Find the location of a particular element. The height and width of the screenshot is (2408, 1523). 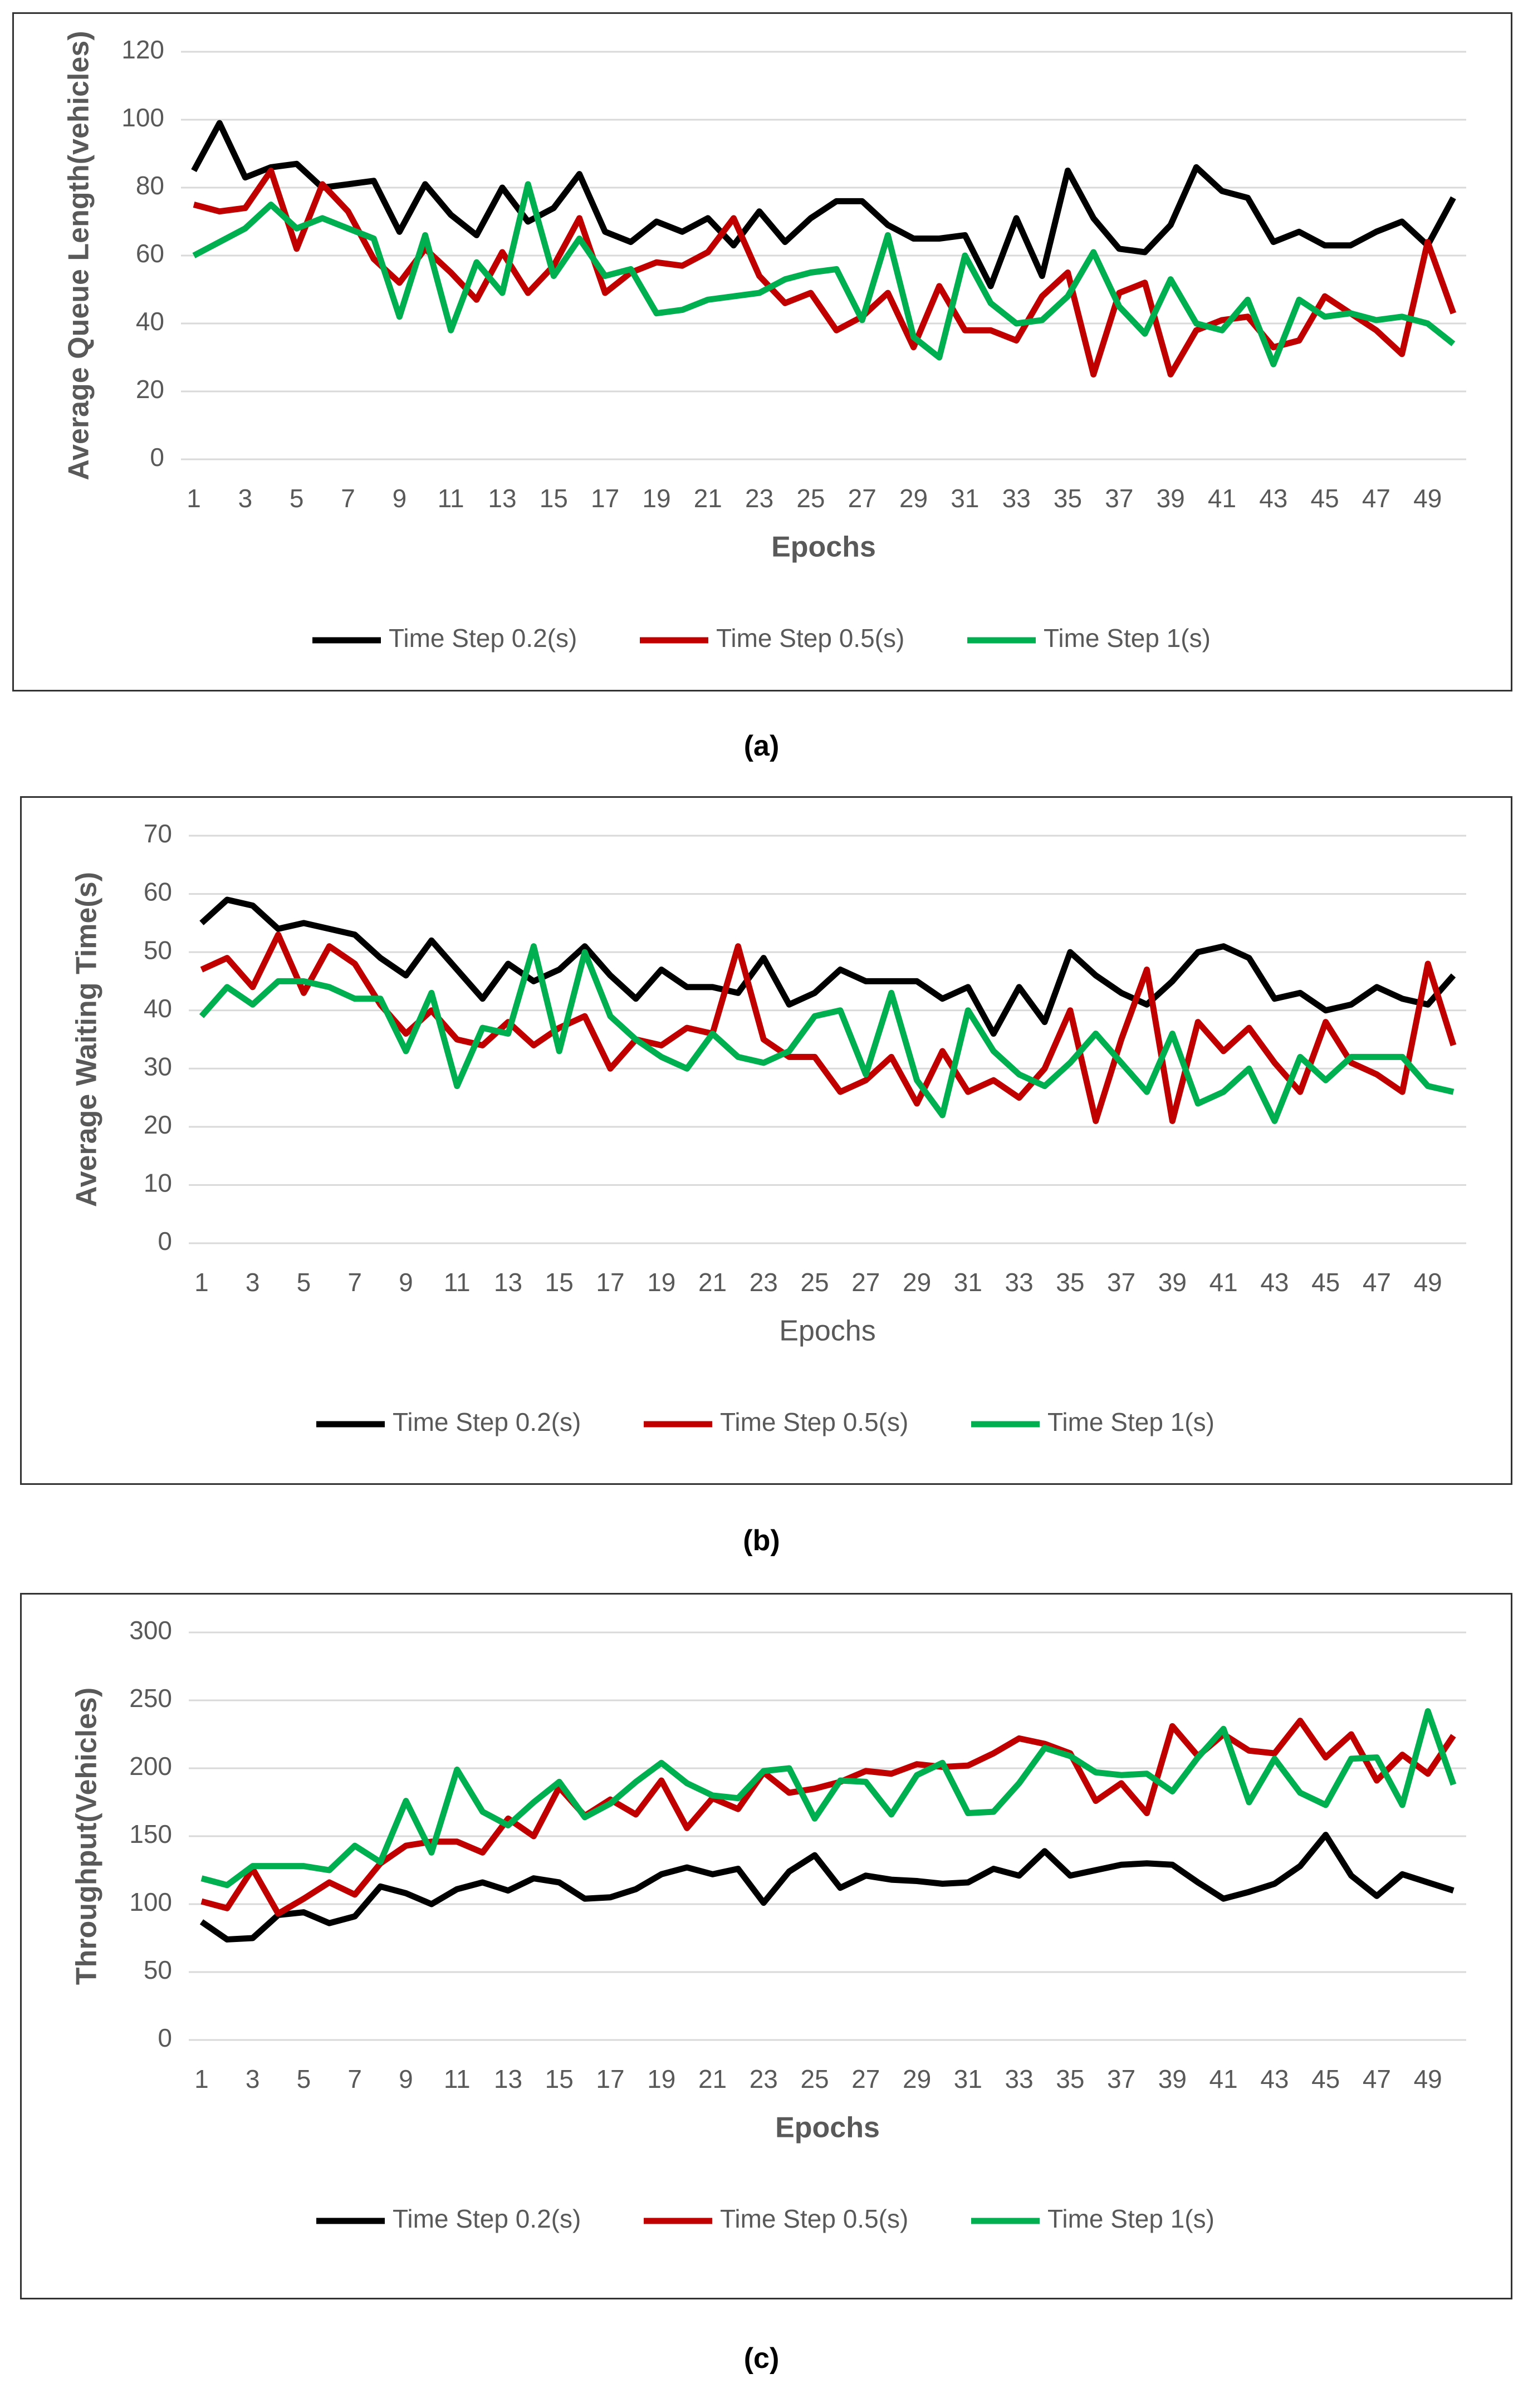

x-tick-label: 15 is located at coordinates (559, 1283).